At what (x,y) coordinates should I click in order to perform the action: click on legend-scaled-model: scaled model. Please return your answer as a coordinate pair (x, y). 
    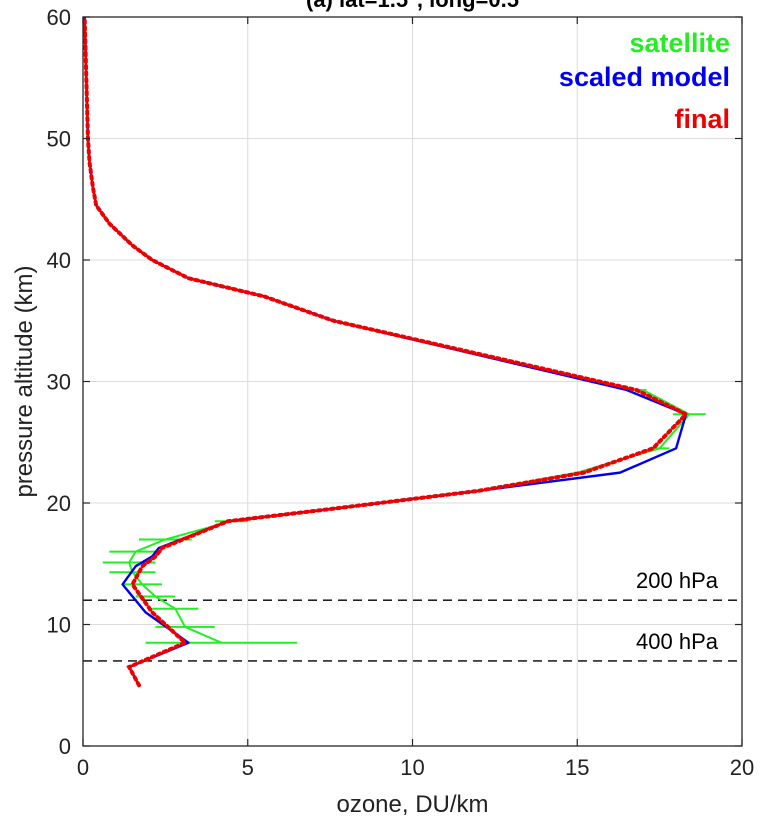
    Looking at the image, I should click on (644, 77).